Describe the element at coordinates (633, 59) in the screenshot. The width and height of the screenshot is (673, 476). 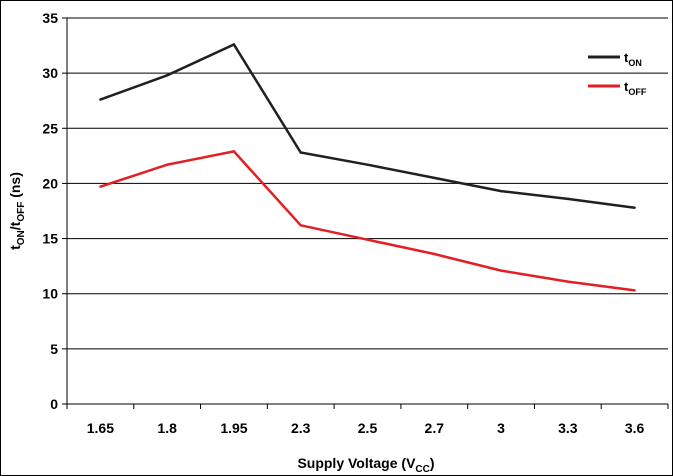
I see `legend-label-ton: tON` at that location.